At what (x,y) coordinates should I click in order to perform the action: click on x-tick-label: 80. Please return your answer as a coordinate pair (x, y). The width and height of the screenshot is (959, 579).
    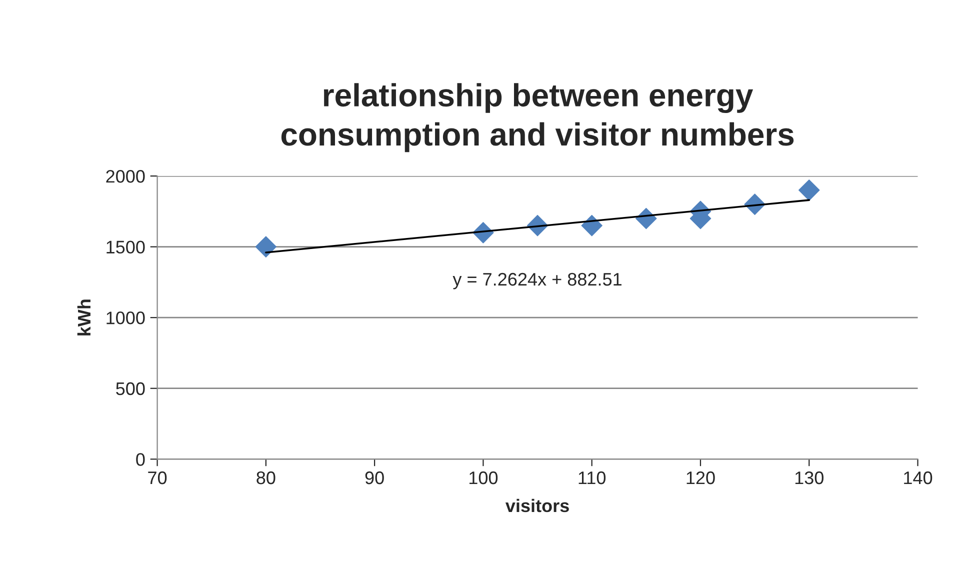
    Looking at the image, I should click on (266, 477).